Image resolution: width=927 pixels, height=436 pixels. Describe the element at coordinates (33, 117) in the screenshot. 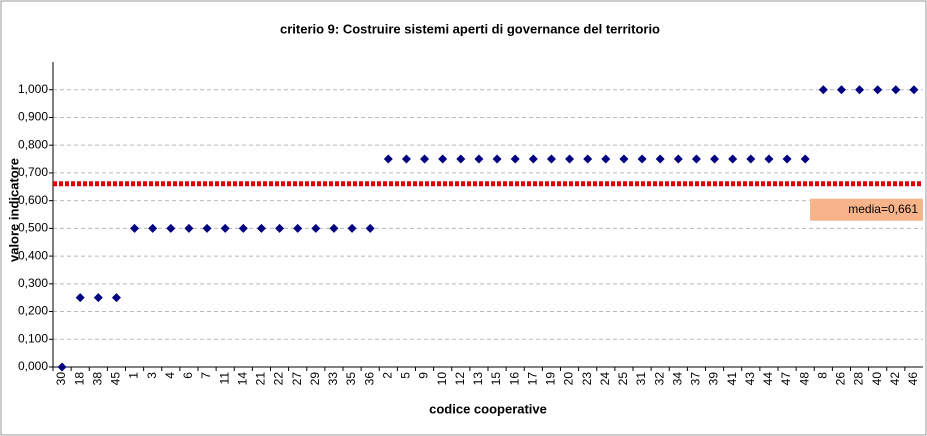

I see `y-tick-label: 0,900` at that location.